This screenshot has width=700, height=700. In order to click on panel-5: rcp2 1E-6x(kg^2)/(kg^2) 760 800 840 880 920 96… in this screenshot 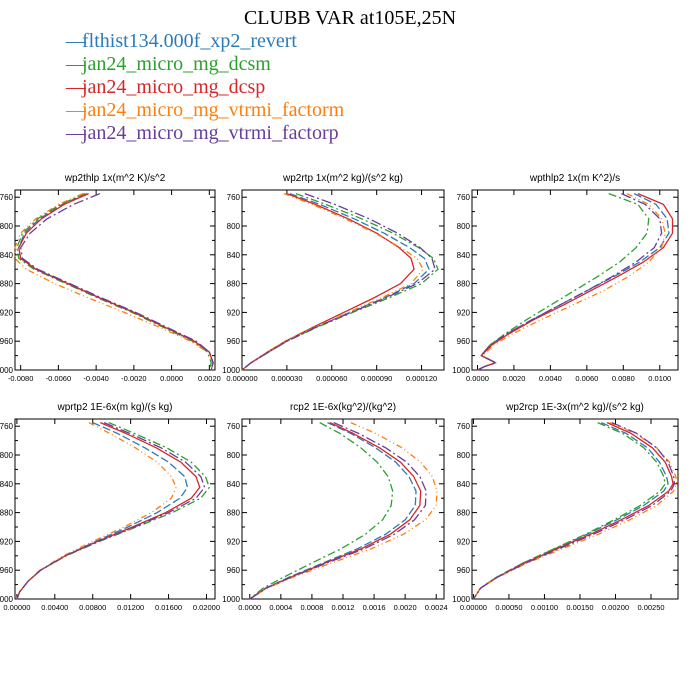, I will do `click(335, 507)`.